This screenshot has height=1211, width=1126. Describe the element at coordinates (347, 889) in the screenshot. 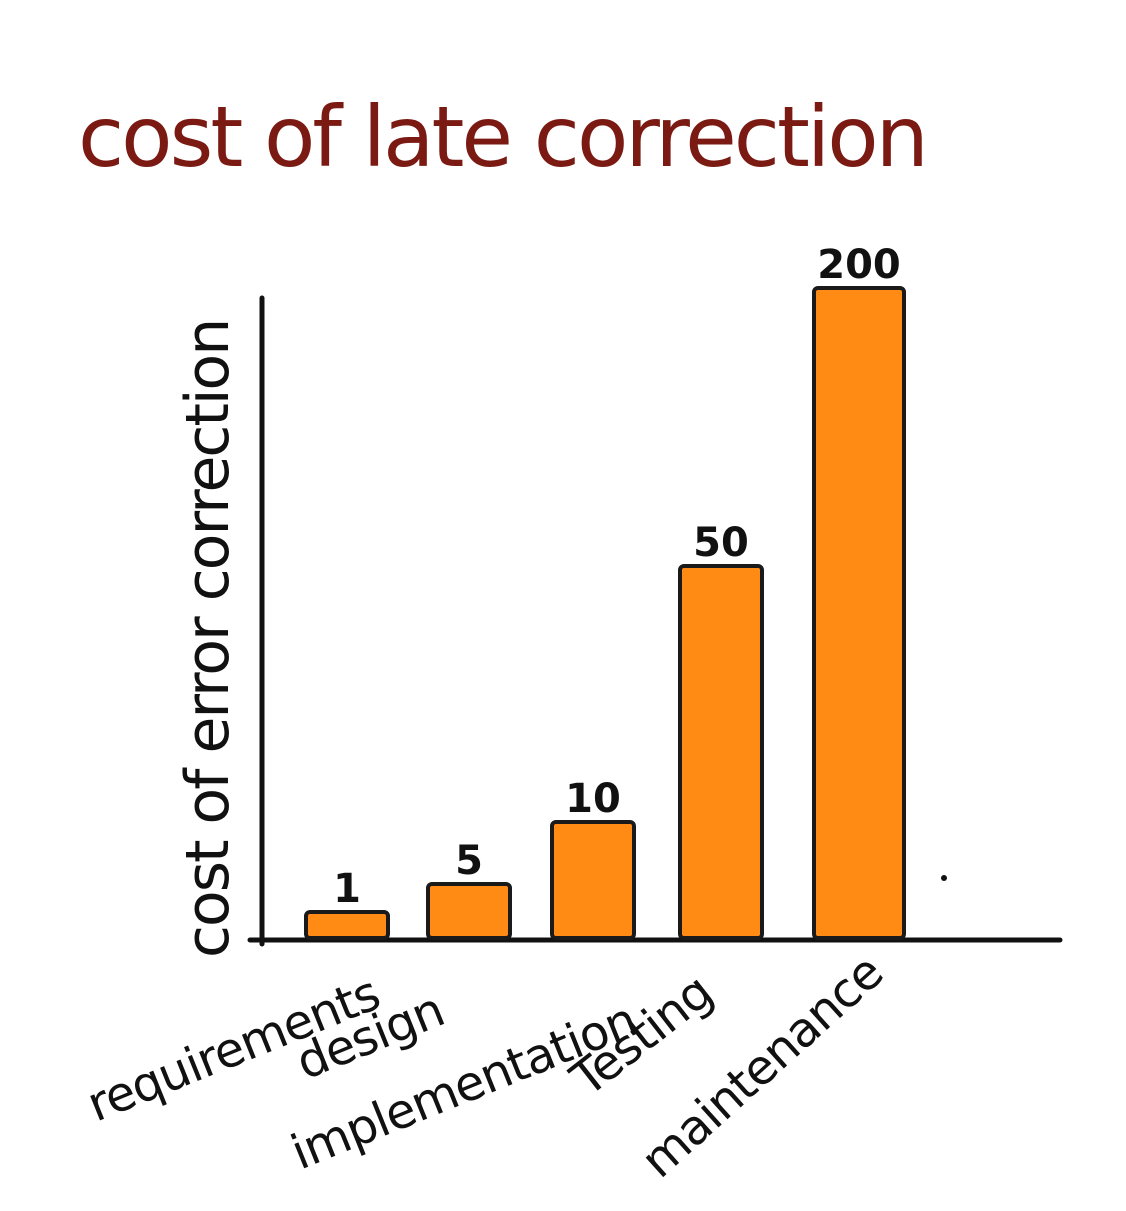

I see `value-label-requirements: 1` at that location.